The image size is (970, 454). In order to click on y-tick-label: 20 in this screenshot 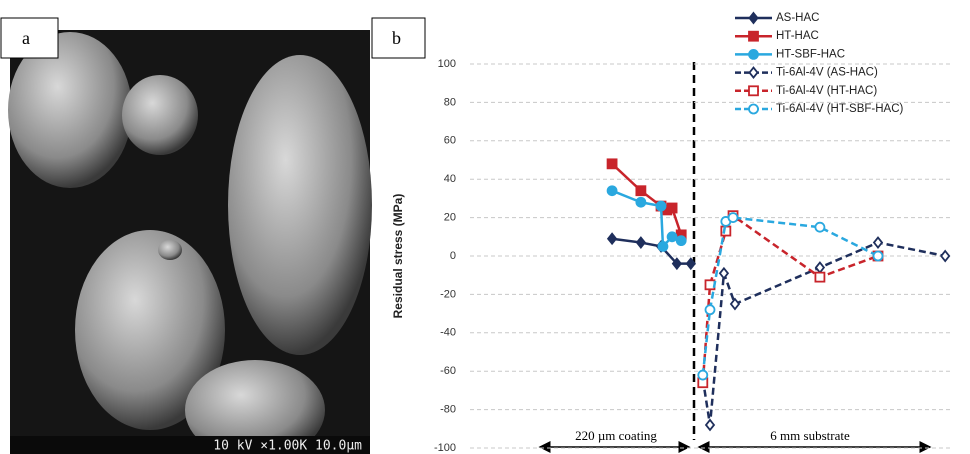, I will do `click(450, 218)`.